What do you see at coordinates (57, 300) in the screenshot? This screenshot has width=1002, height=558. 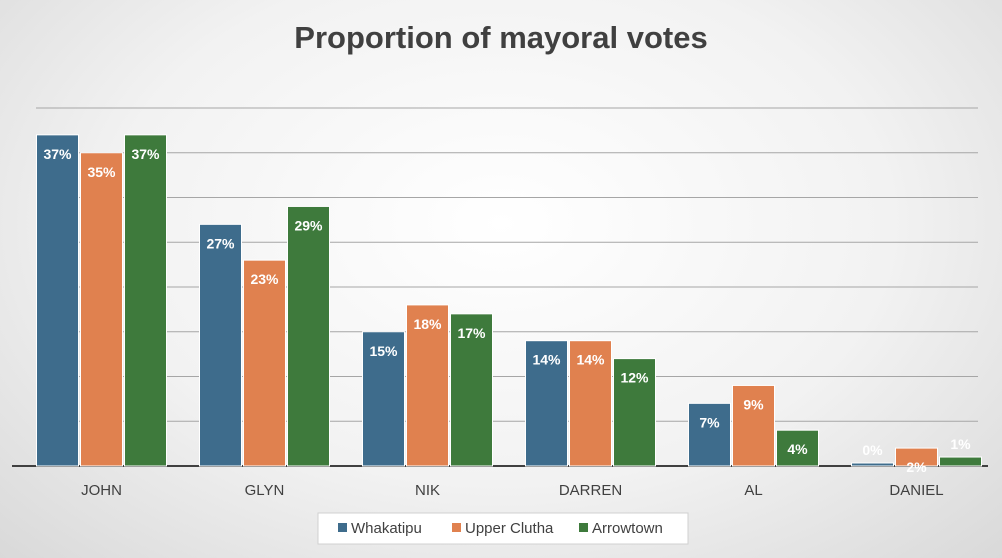 I see `bar-whakatipu-john` at bounding box center [57, 300].